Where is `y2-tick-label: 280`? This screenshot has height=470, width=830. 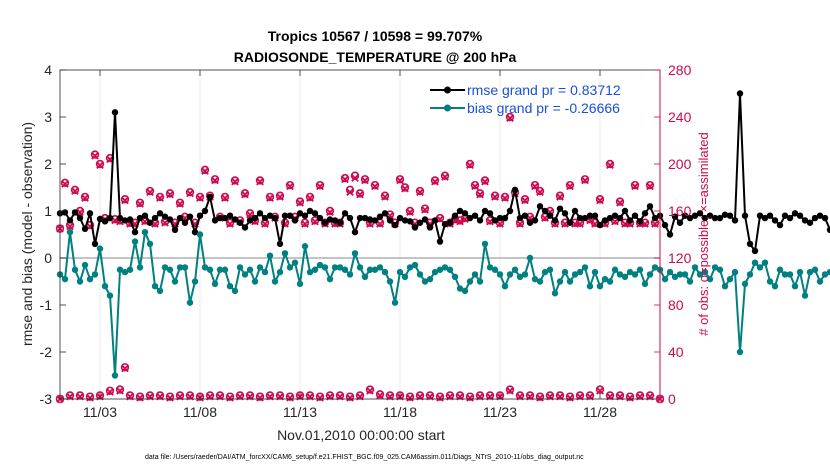 y2-tick-label: 280 is located at coordinates (680, 70).